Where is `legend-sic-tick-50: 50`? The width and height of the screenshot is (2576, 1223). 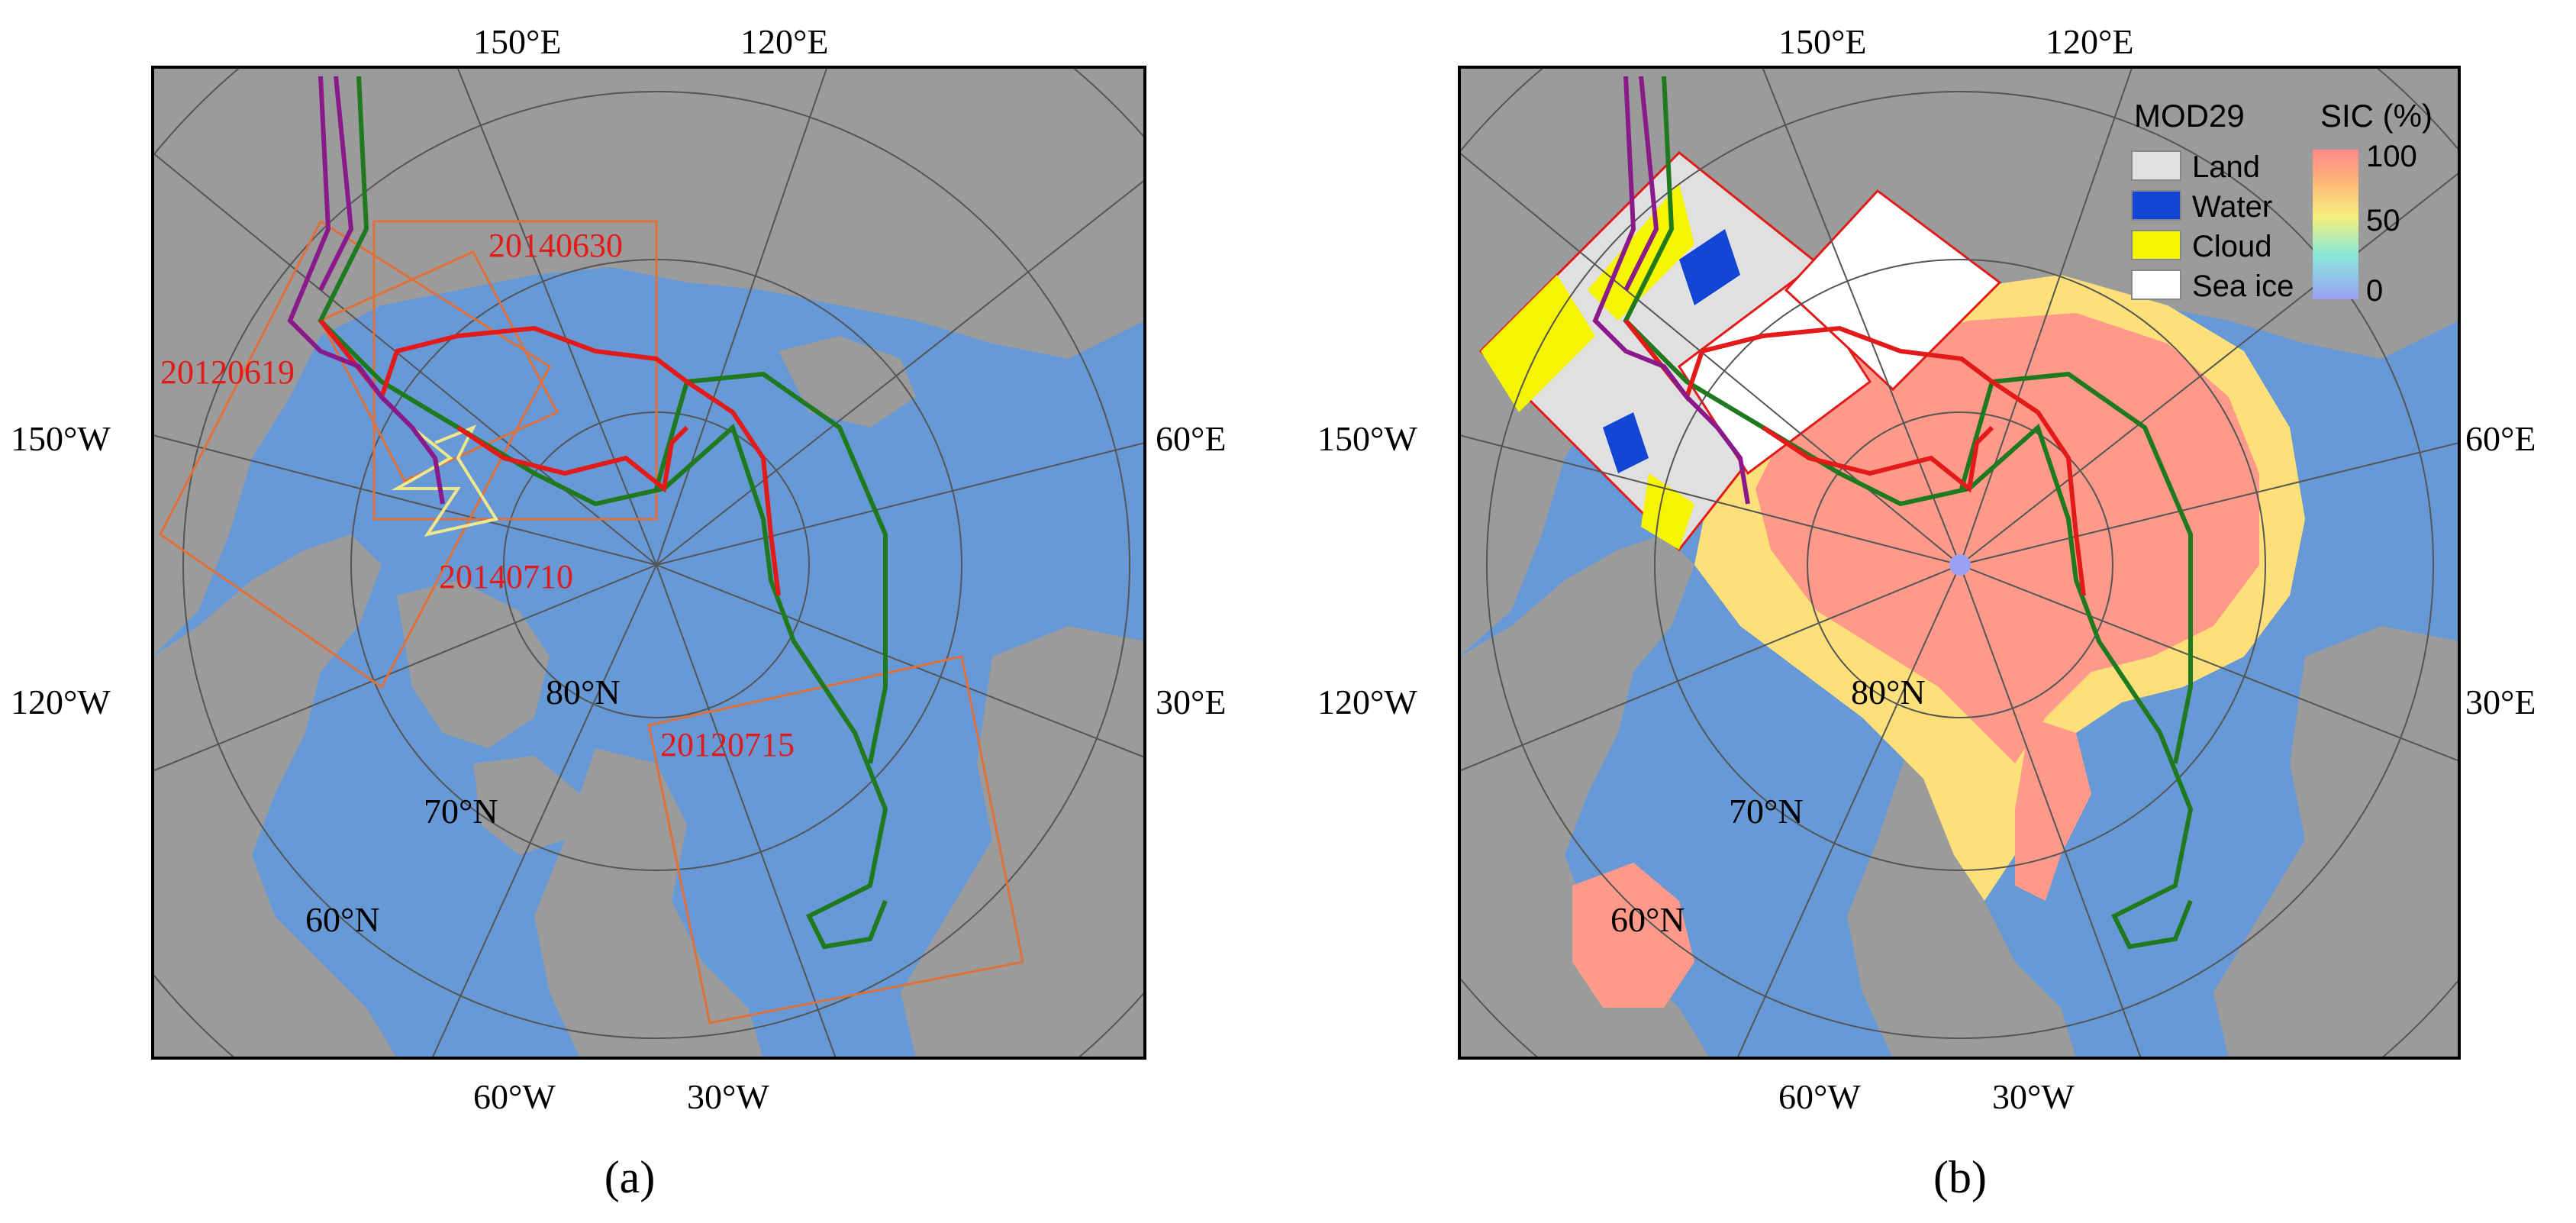 legend-sic-tick-50: 50 is located at coordinates (2383, 220).